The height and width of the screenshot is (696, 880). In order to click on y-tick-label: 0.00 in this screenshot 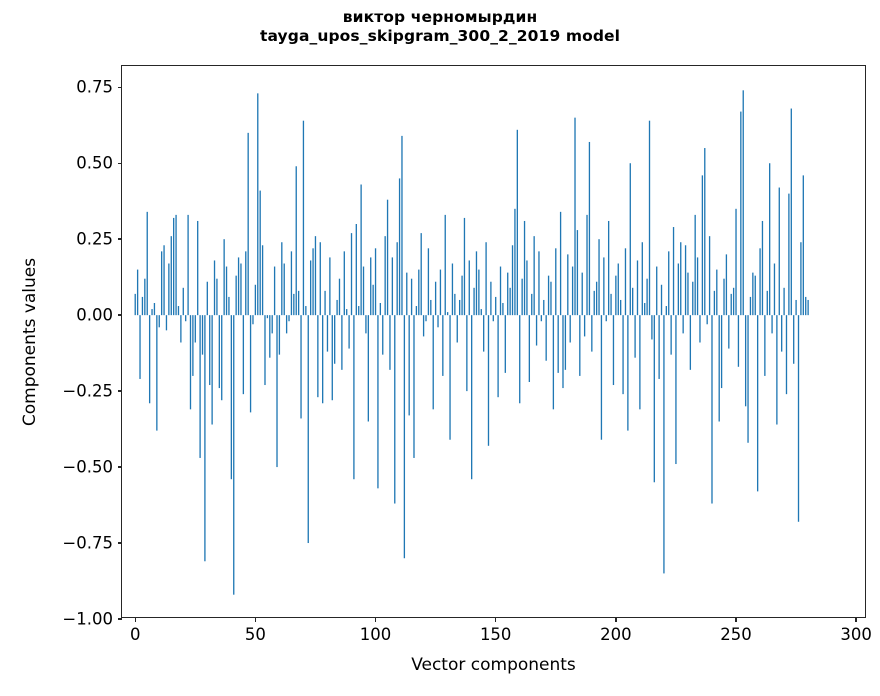, I will do `click(94, 315)`.